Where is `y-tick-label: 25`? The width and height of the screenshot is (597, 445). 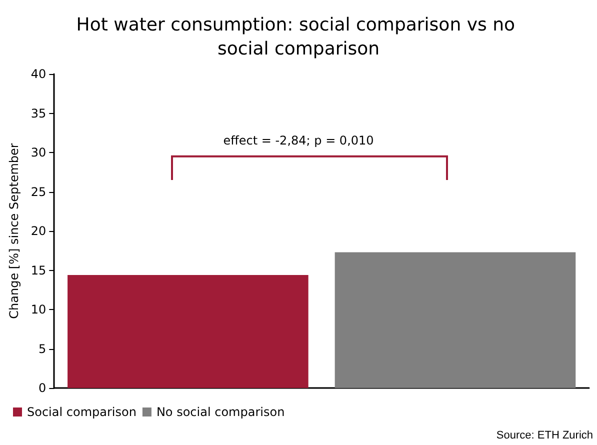 y-tick-label: 25 is located at coordinates (38, 191).